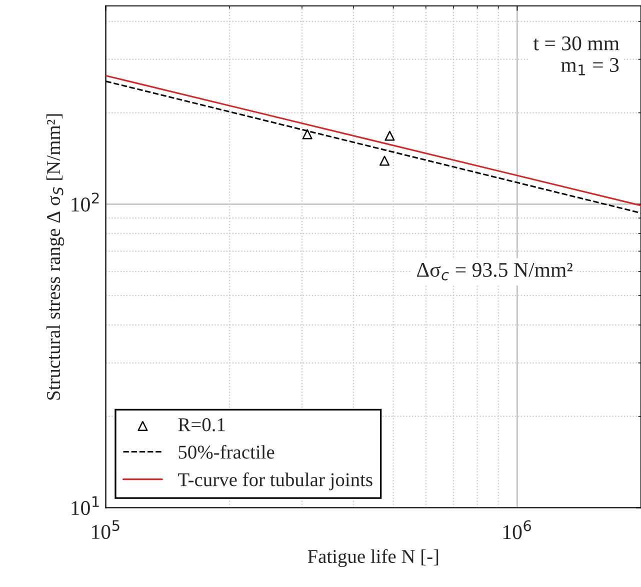 This screenshot has width=641, height=587. Describe the element at coordinates (275, 481) in the screenshot. I see `legend-label: T-curve for tubular joints` at that location.